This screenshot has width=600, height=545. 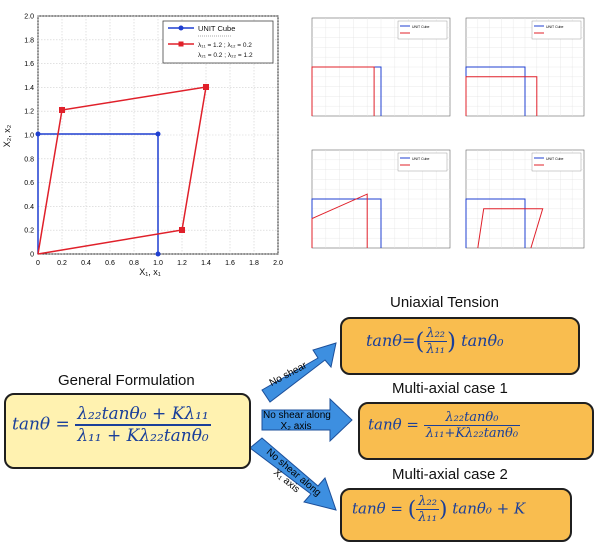 What do you see at coordinates (444, 302) in the screenshot?
I see `uniaxial-title: Uniaxial Tension` at bounding box center [444, 302].